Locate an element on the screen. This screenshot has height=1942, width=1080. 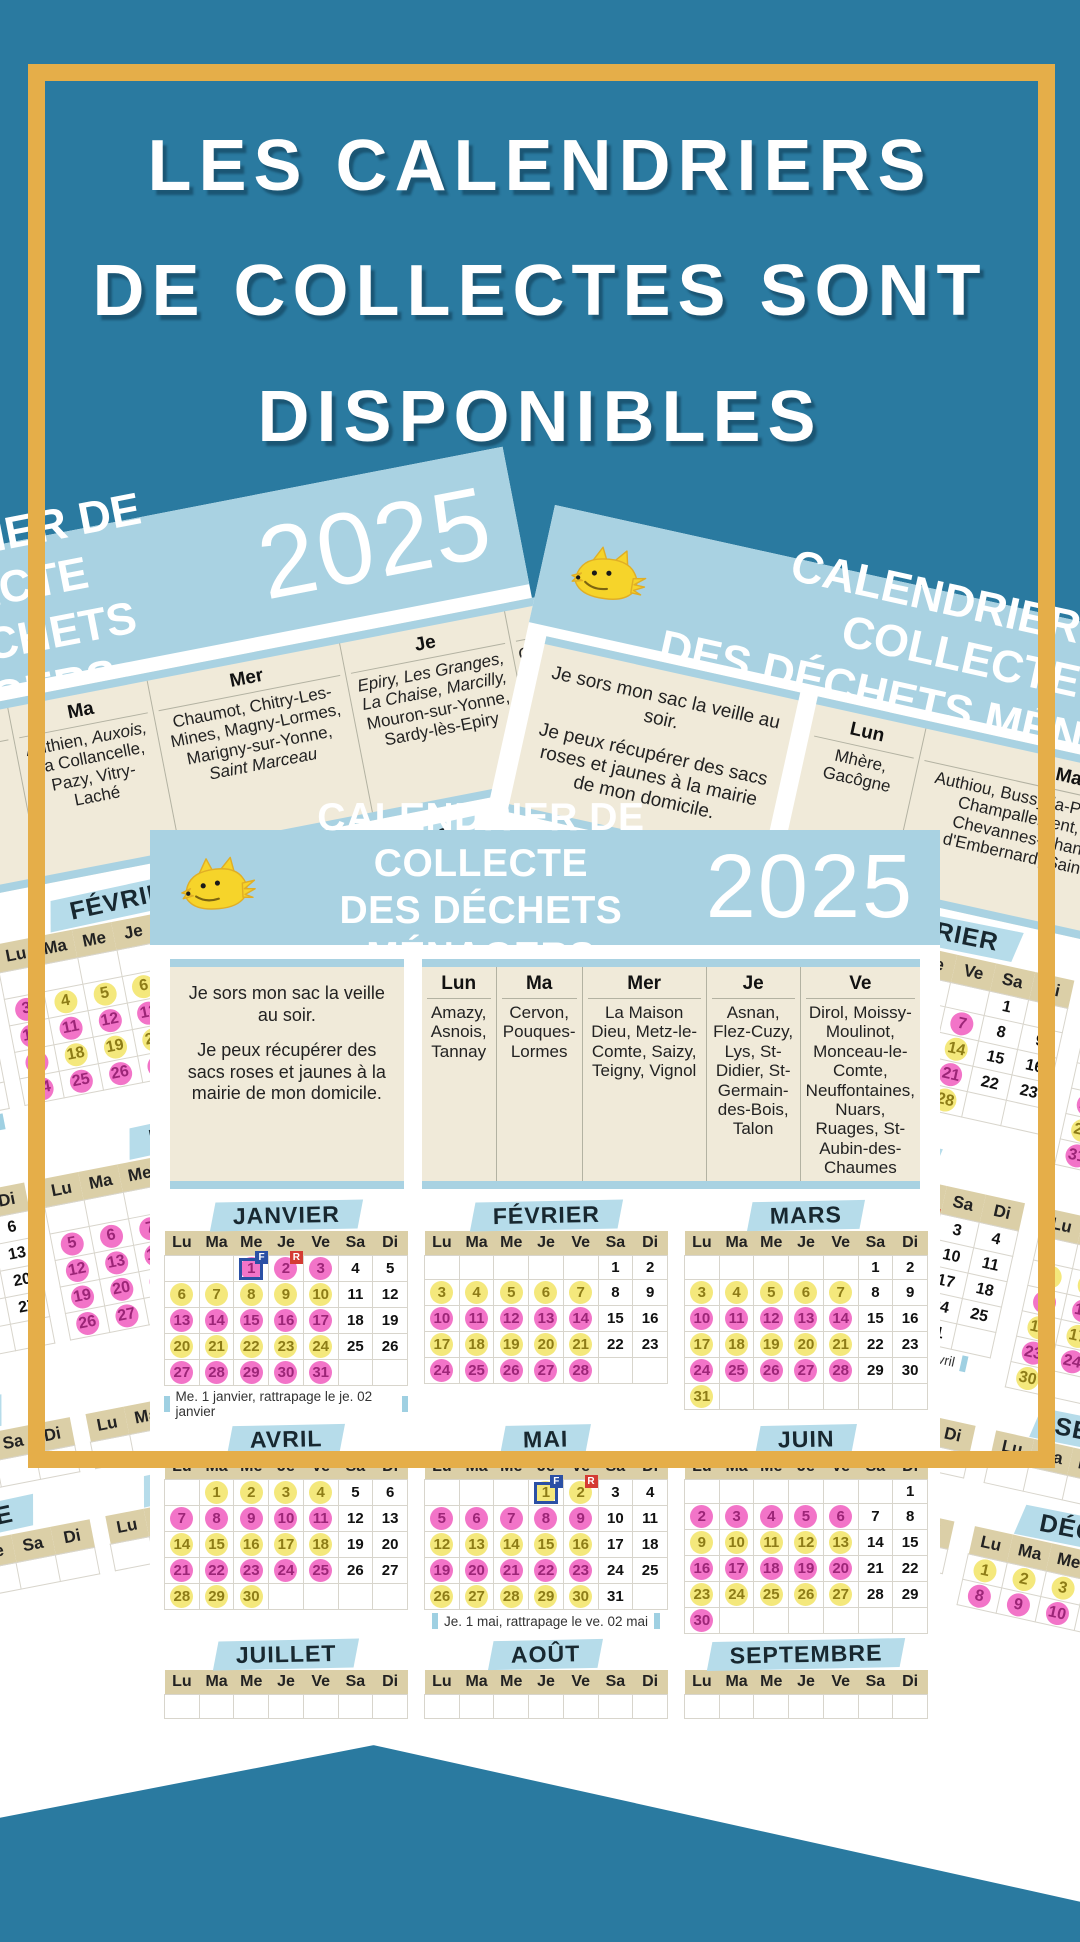
day-cell: 5 is located at coordinates (806, 1517).